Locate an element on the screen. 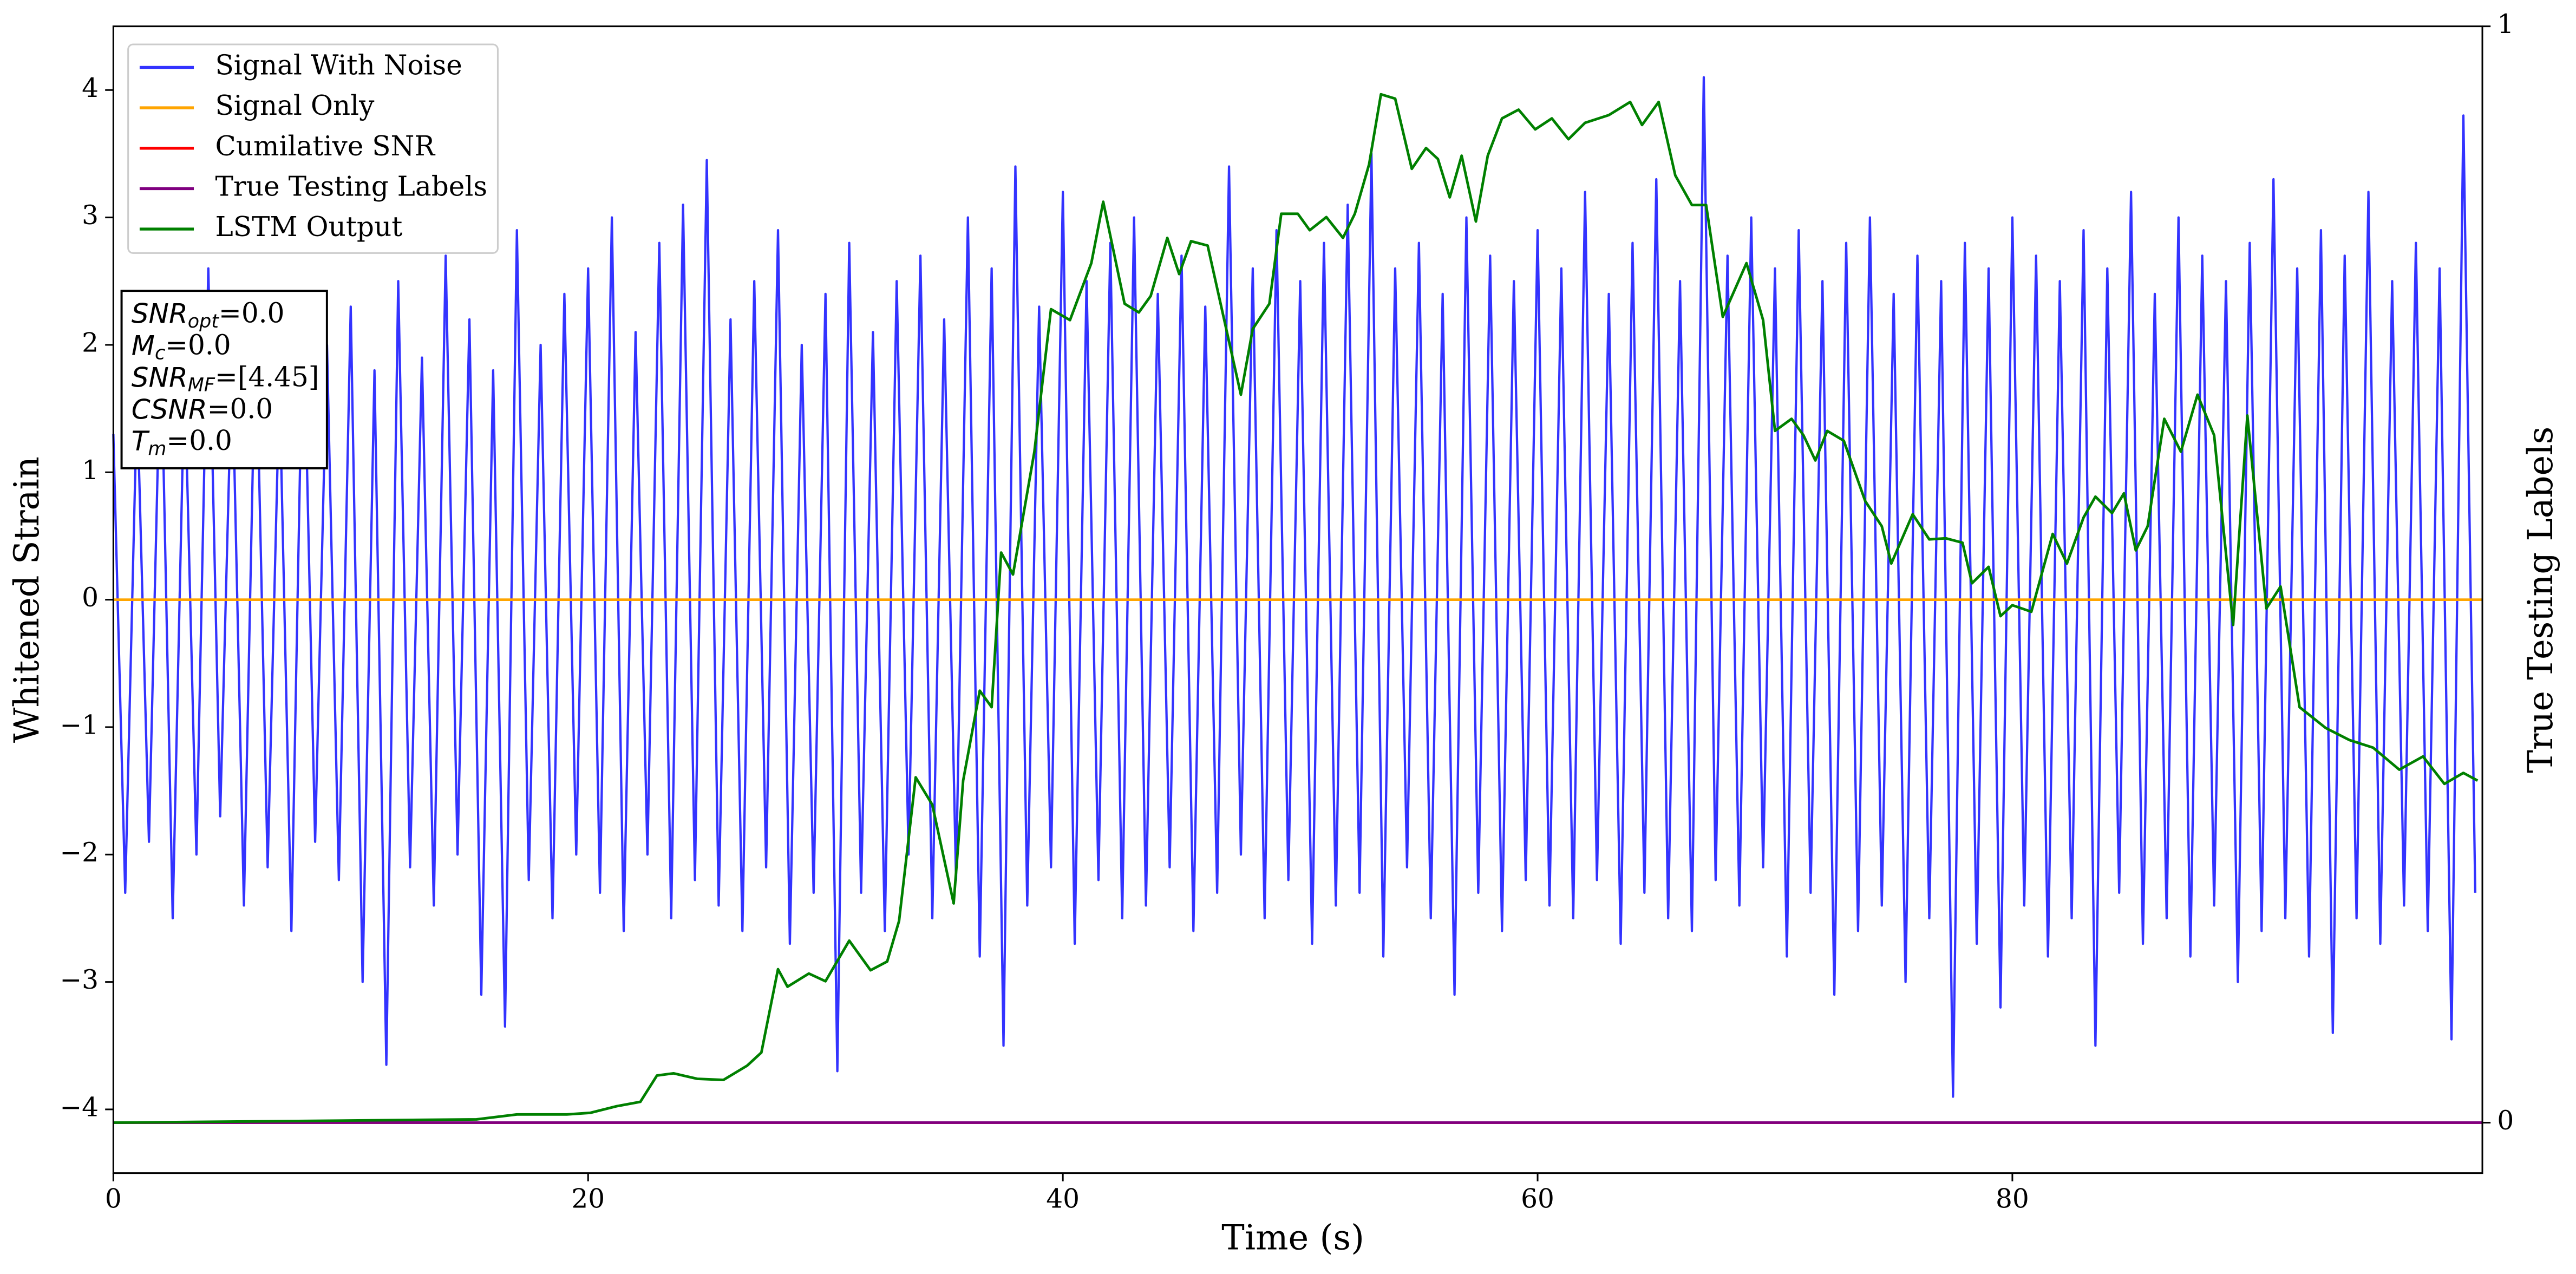 The image size is (2576, 1274). annotation-line: Tm=0.0 is located at coordinates (182, 442).